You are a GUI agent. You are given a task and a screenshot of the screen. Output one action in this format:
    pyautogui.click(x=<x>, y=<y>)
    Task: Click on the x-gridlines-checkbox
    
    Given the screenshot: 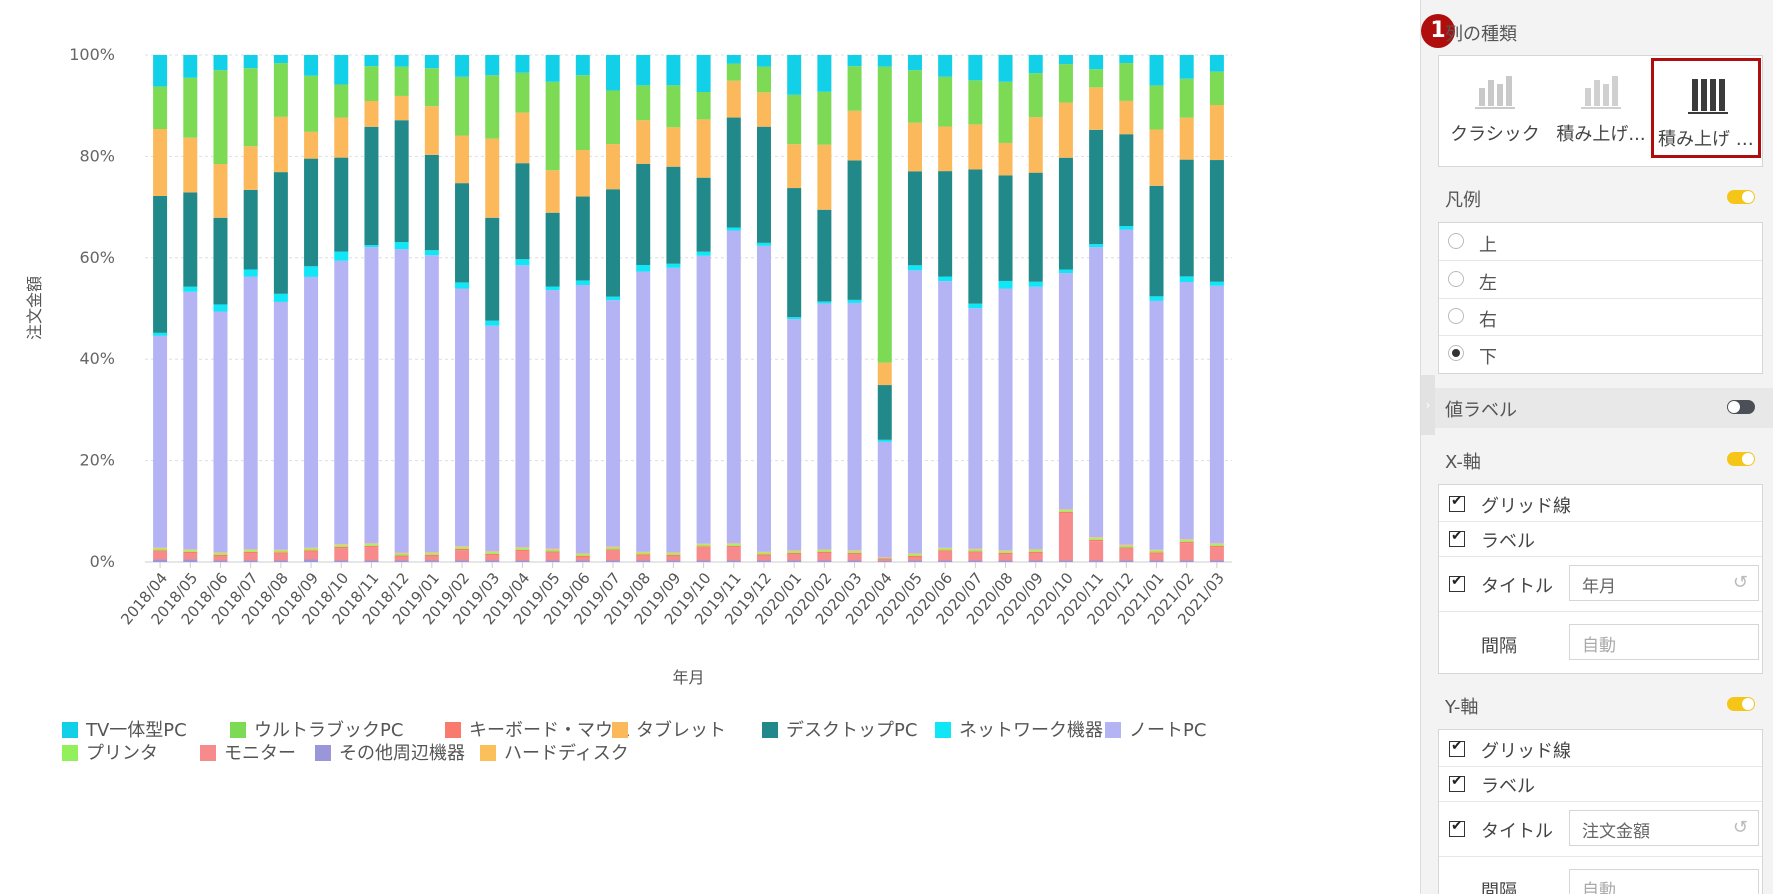 What is the action you would take?
    pyautogui.click(x=1457, y=502)
    